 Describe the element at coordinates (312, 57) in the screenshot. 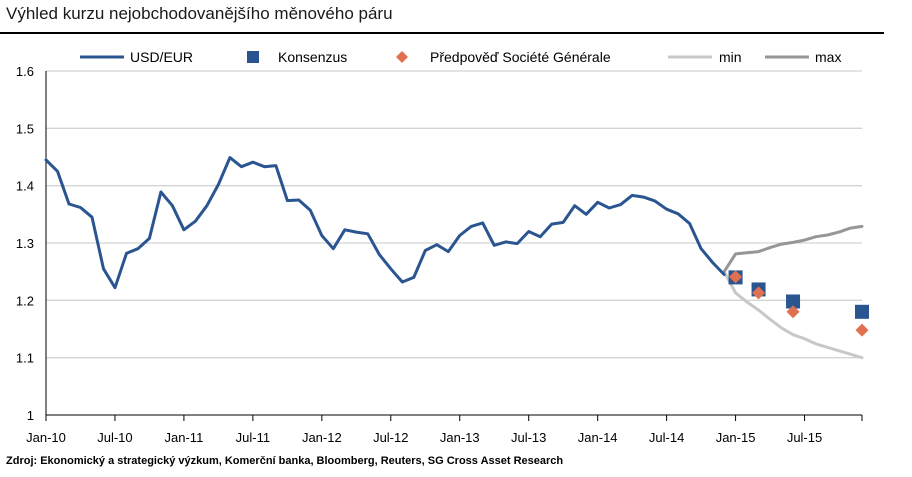

I see `legend-label-konsenzus: Konsenzus` at that location.